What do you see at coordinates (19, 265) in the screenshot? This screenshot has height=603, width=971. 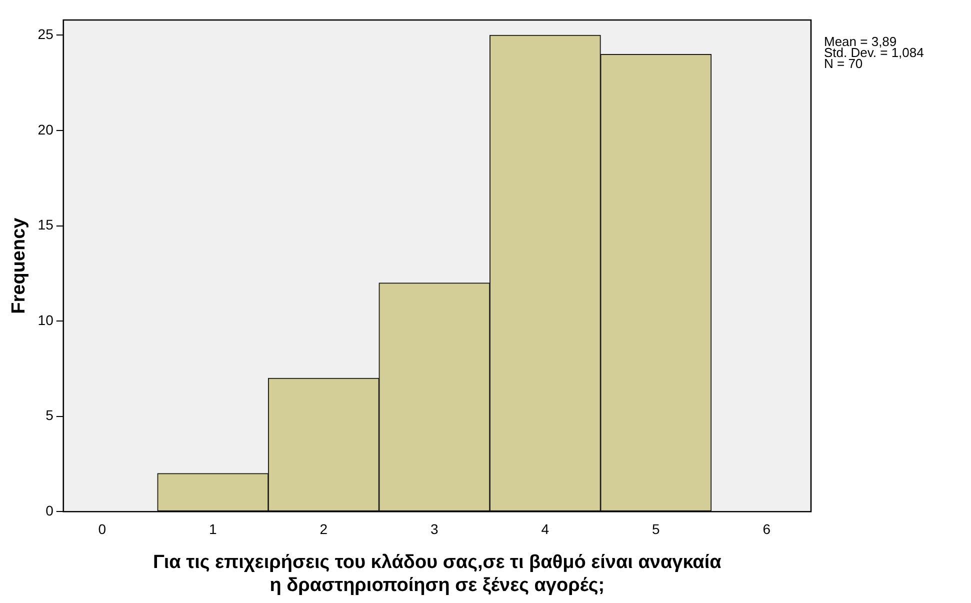 I see `y-axis-title: Frequency` at bounding box center [19, 265].